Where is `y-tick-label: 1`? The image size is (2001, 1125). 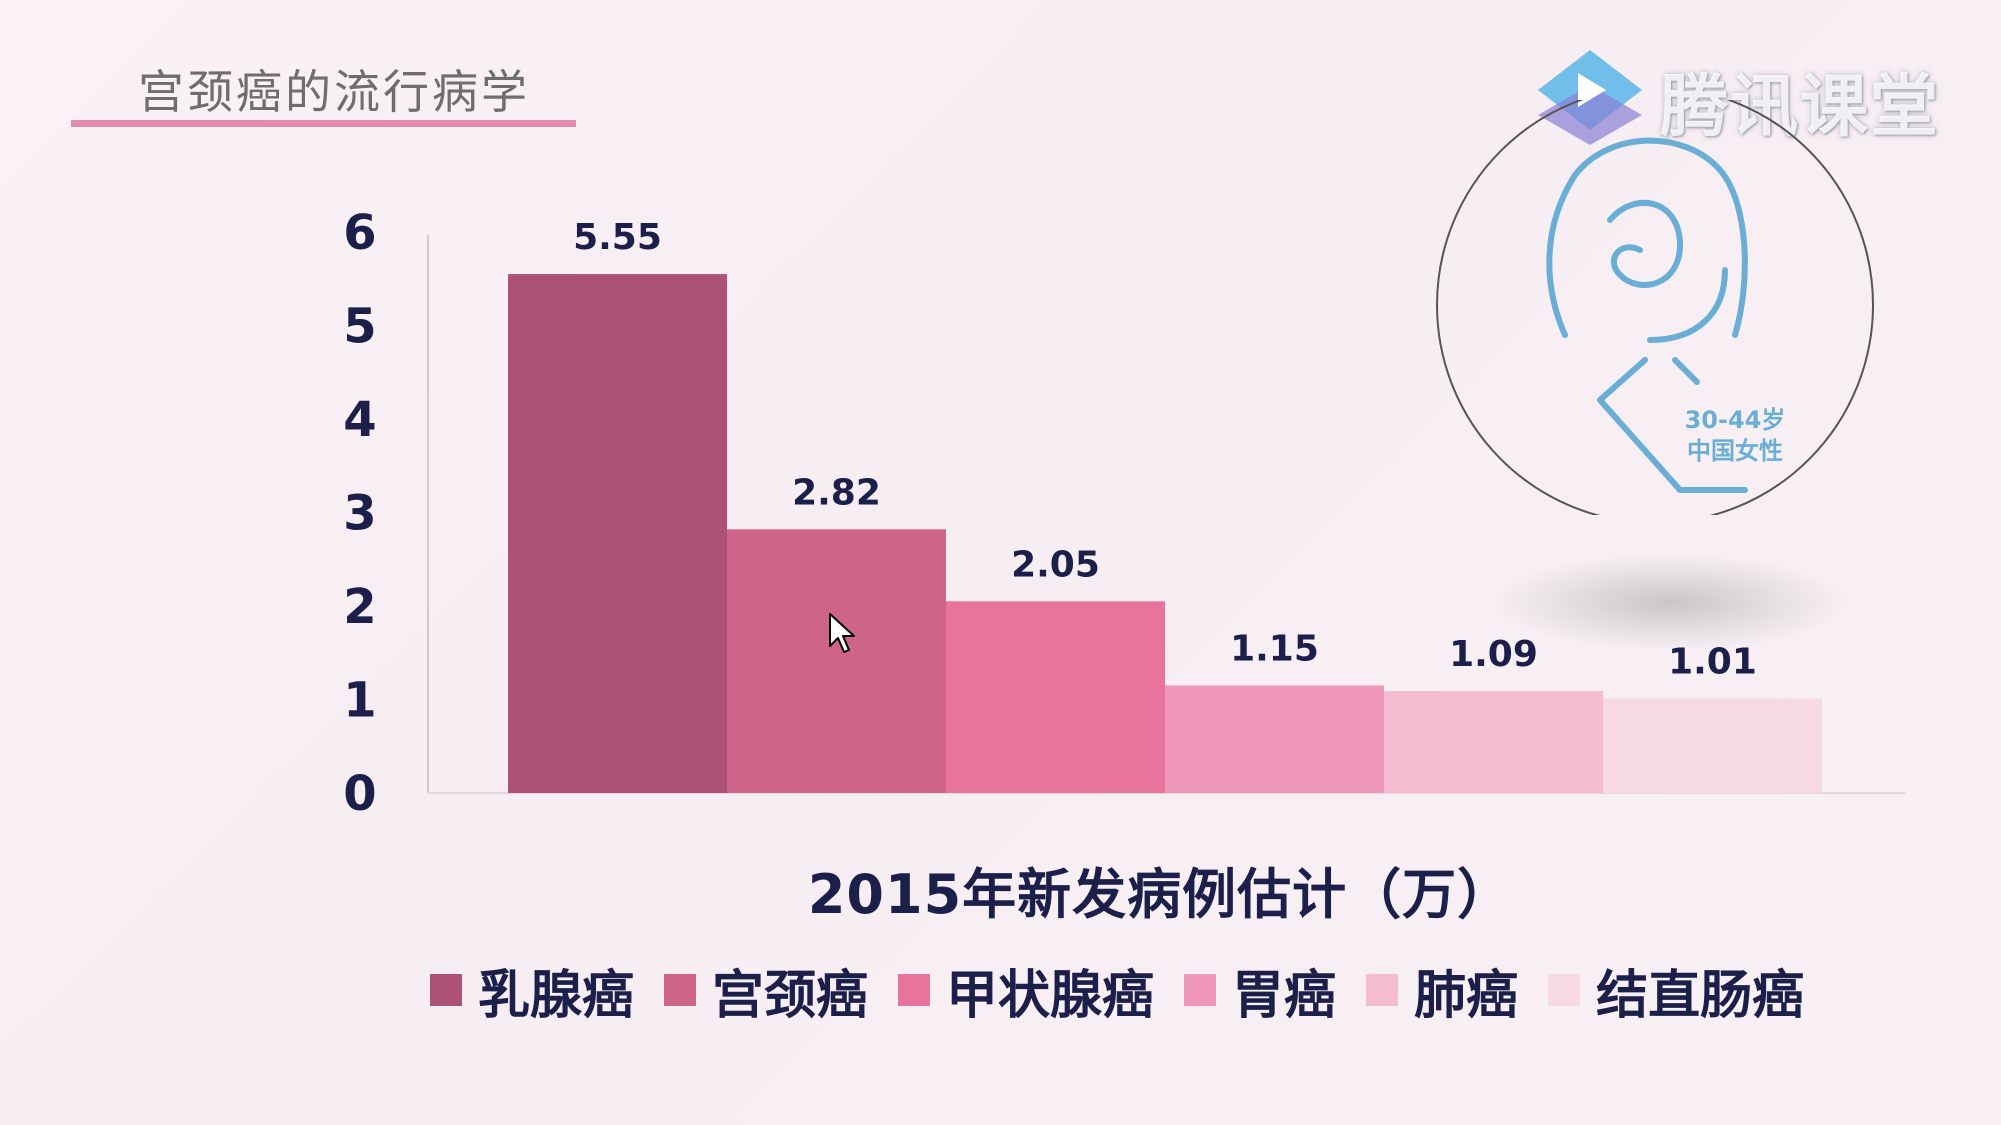
y-tick-label: 1 is located at coordinates (359, 701).